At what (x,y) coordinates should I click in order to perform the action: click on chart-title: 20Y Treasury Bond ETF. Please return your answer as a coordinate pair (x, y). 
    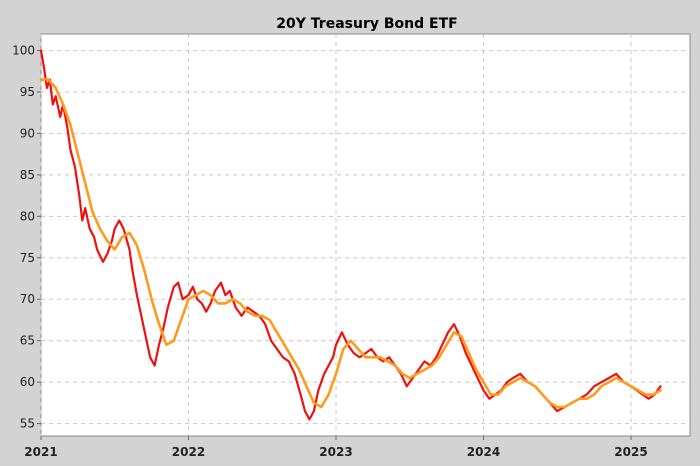
    Looking at the image, I should click on (366, 24).